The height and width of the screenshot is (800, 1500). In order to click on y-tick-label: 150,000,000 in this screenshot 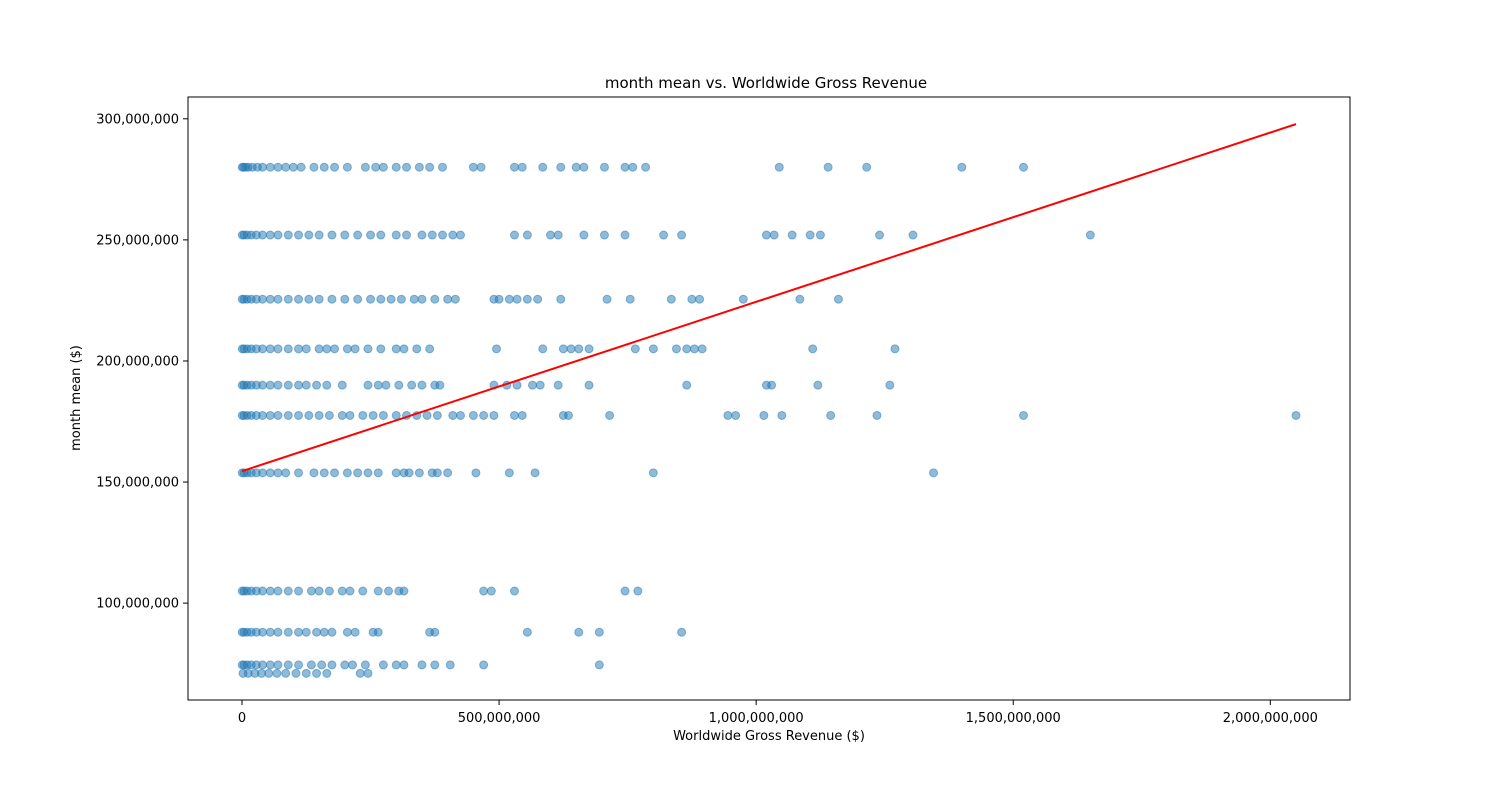, I will do `click(137, 483)`.